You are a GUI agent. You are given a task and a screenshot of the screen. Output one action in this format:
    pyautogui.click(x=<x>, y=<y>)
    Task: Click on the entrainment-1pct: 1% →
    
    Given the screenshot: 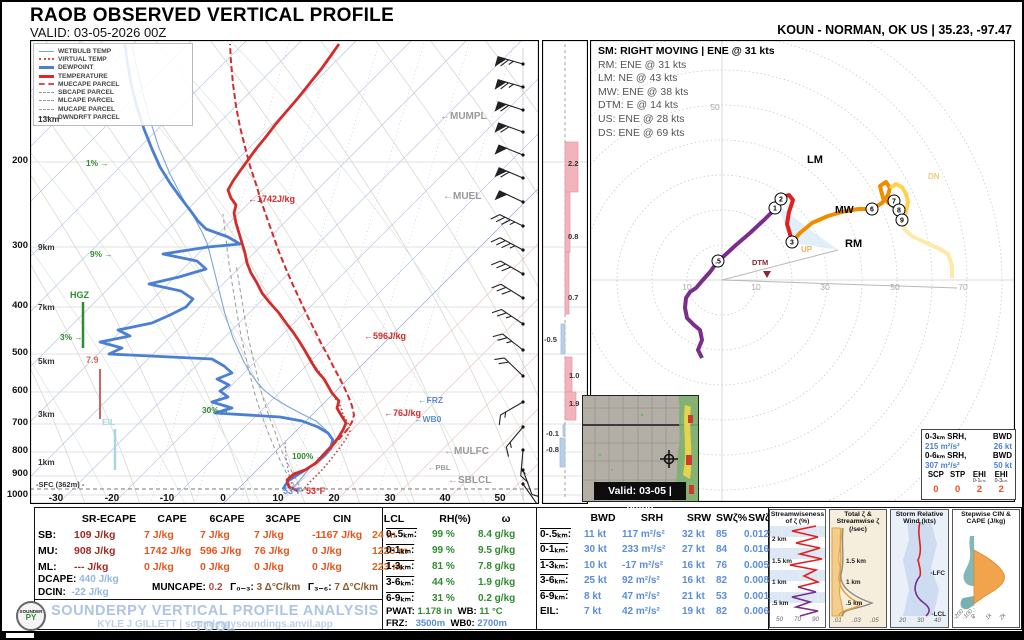 What is the action you would take?
    pyautogui.click(x=97, y=163)
    